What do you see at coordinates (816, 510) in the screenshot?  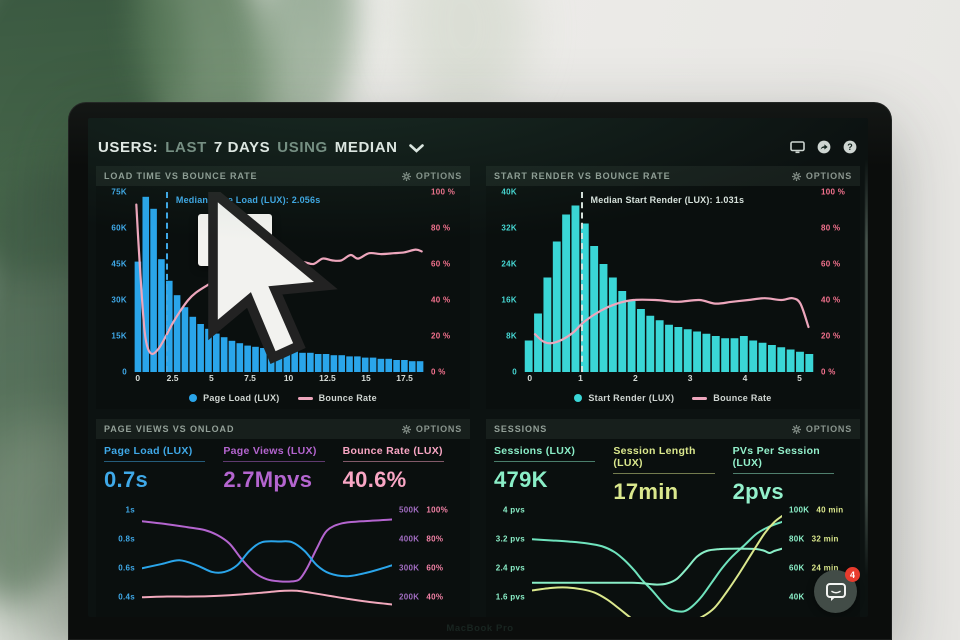 I see `axis-tick: 100K 40 min` at bounding box center [816, 510].